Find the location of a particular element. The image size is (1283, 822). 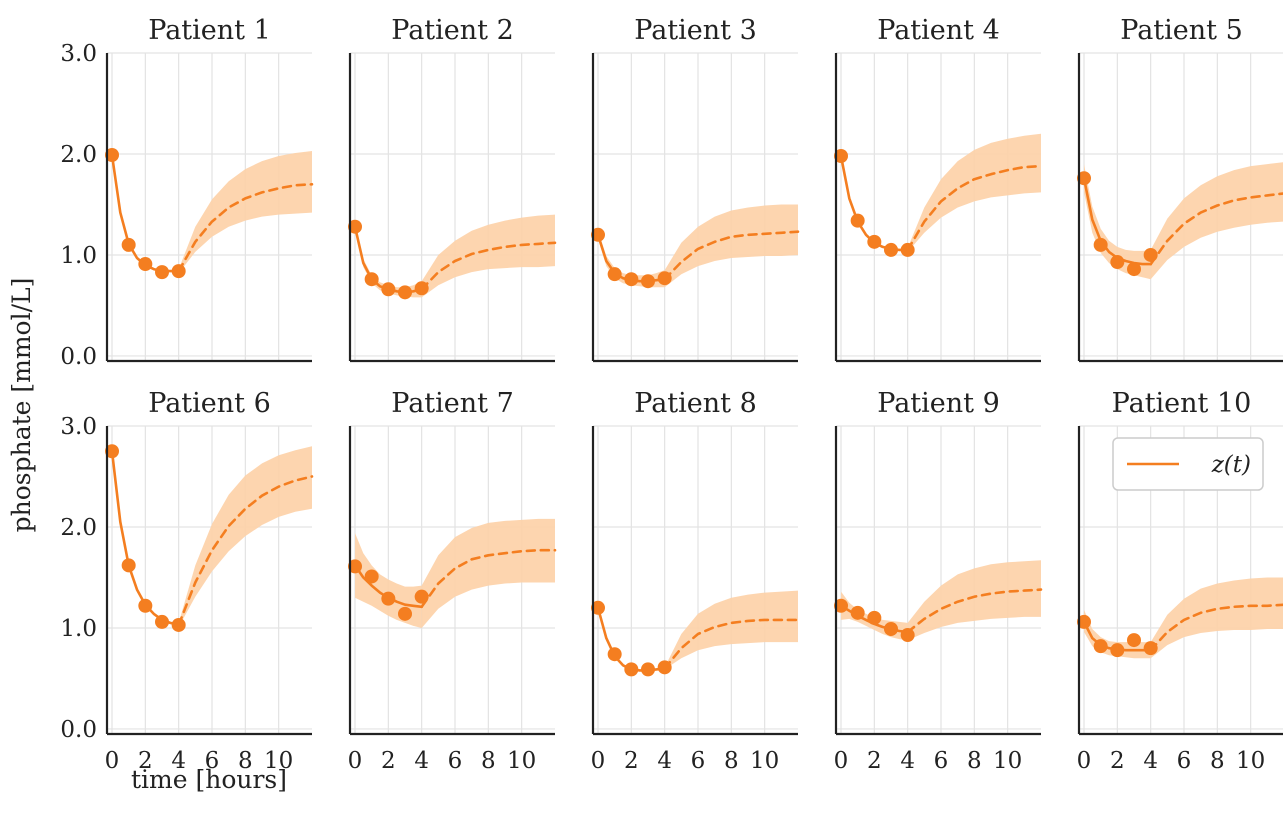

panel-4: Patient 4 is located at coordinates (938, 189).